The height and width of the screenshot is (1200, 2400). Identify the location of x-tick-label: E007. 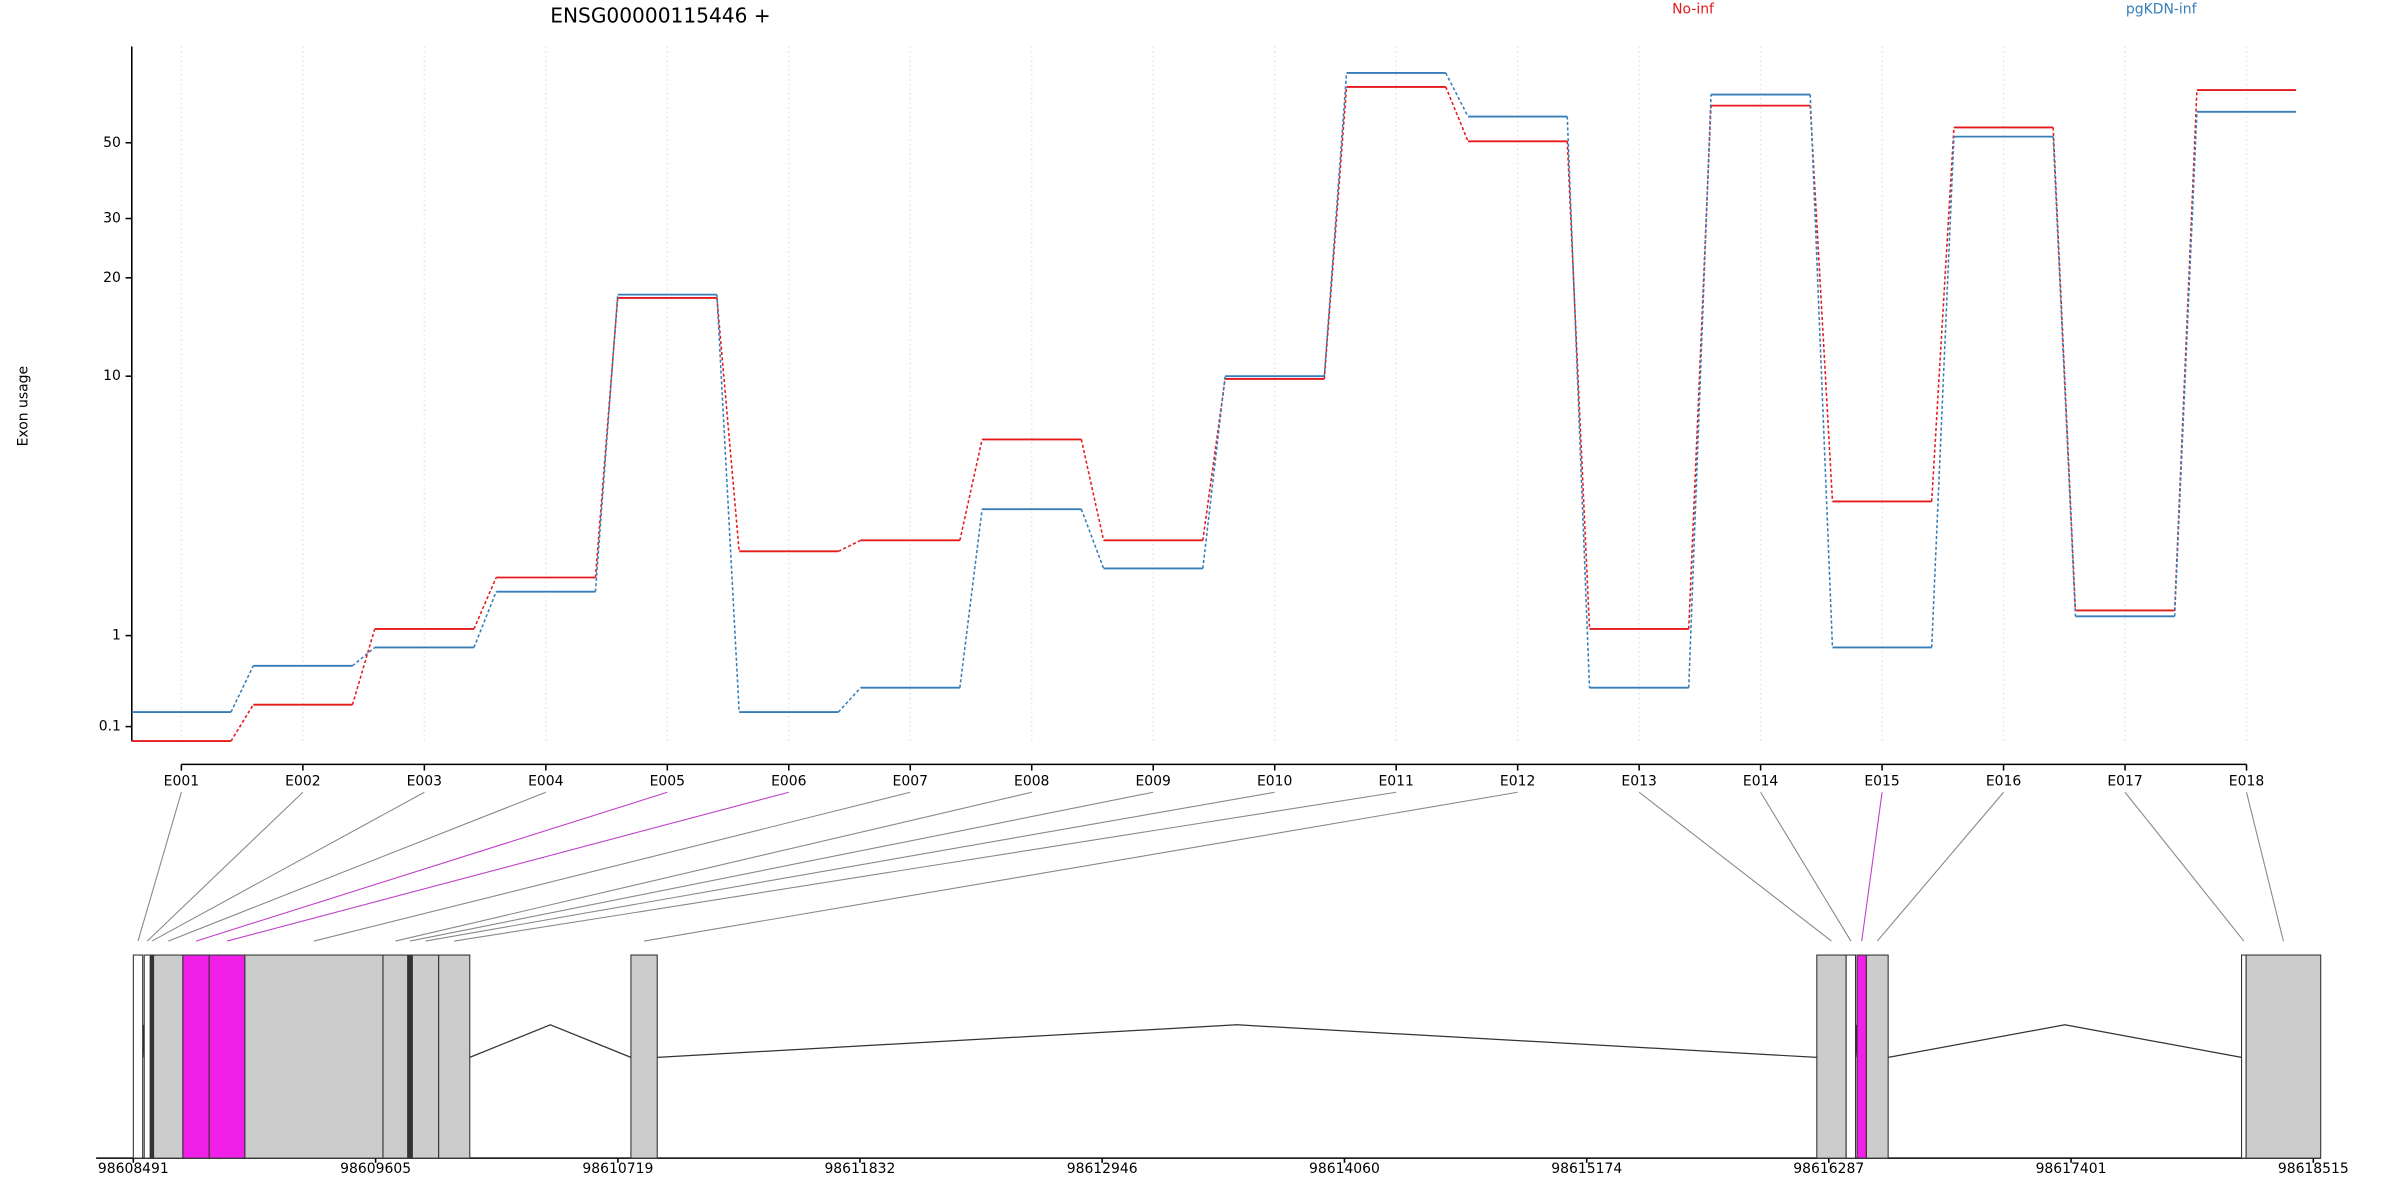
(910, 781).